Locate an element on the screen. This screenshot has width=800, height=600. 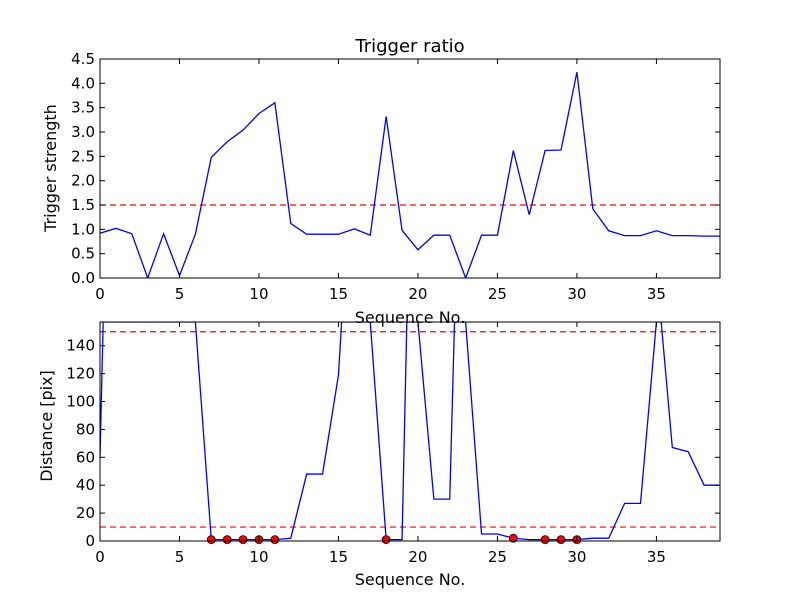
y-tick-label: 40 is located at coordinates (85, 485).